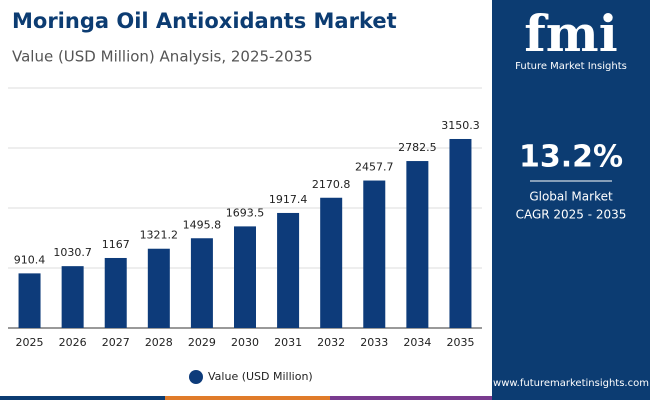 This screenshot has height=400, width=650. What do you see at coordinates (159, 235) in the screenshot?
I see `value-label: 1321.2` at bounding box center [159, 235].